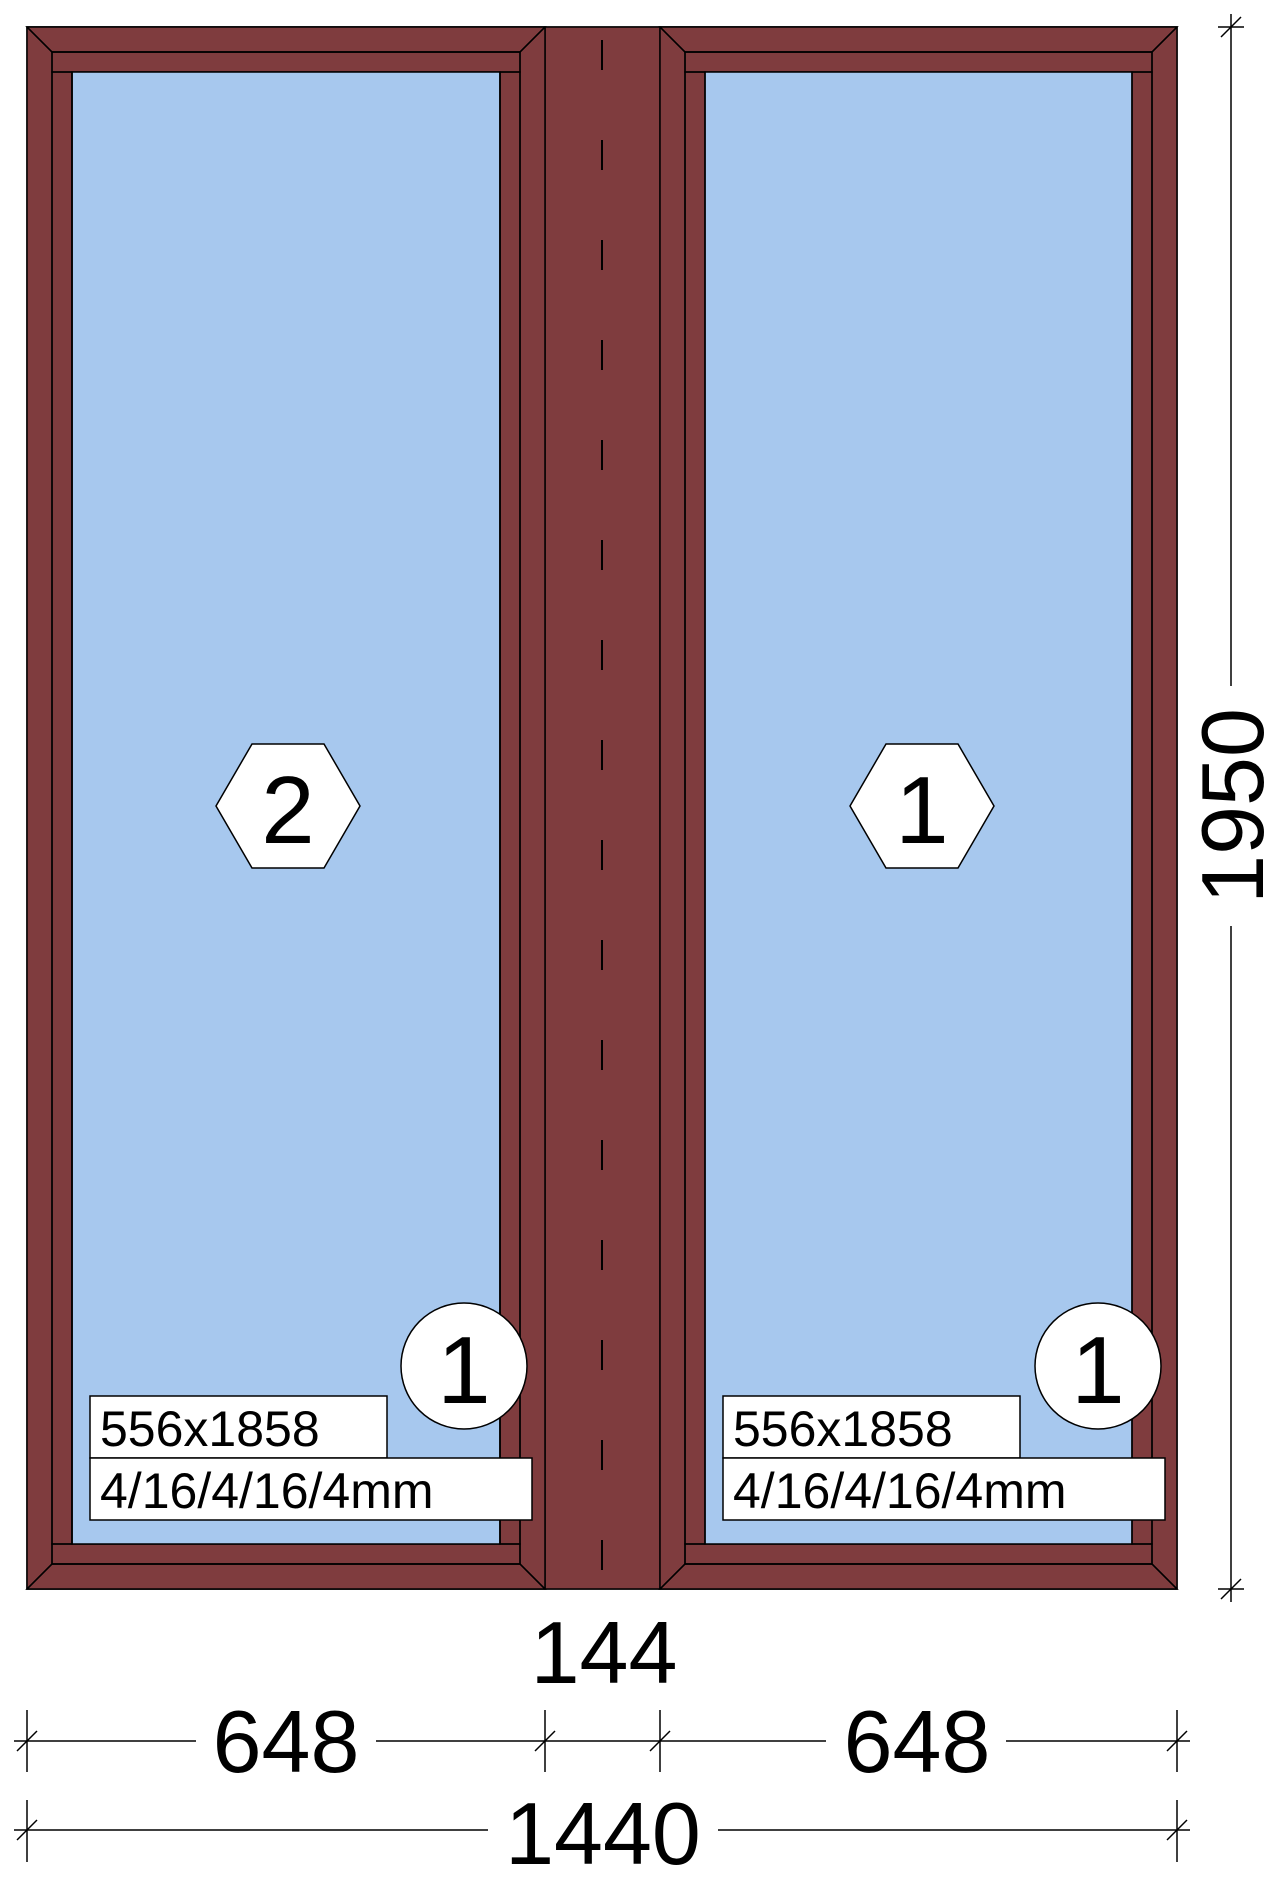 Image resolution: width=1281 pixels, height=1890 pixels. I want to click on total-height-label: 1950, so click(1232, 806).